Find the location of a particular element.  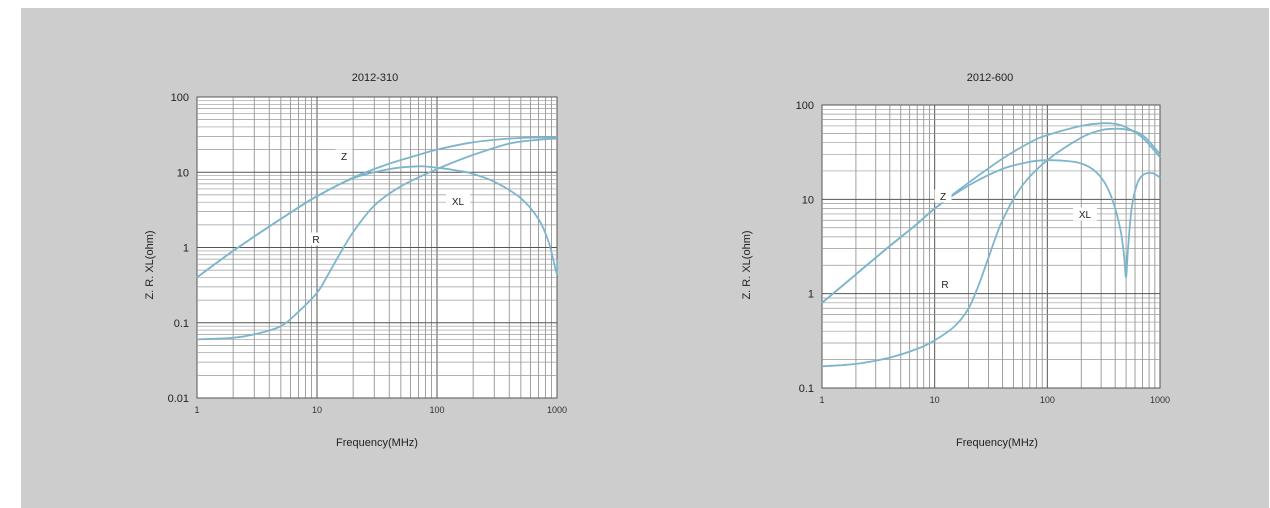

chart-title: 2012-600 is located at coordinates (990, 78).